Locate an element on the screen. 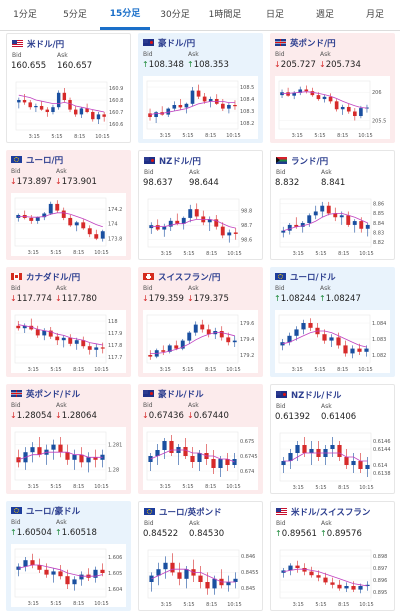  pair-title: NZドル/円 is located at coordinates (172, 161).